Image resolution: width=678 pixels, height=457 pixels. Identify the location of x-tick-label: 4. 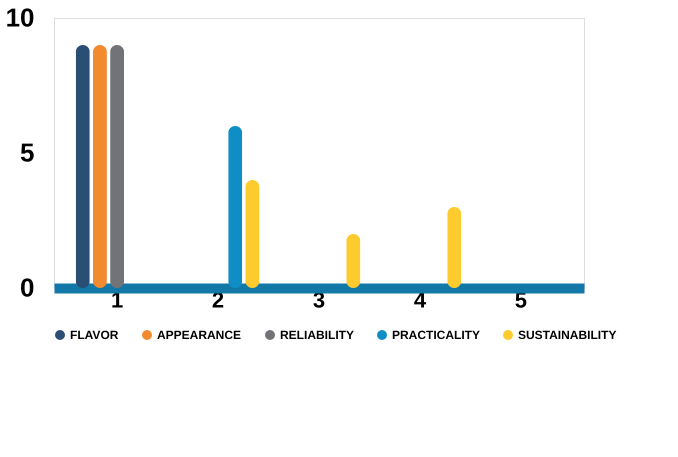
(420, 300).